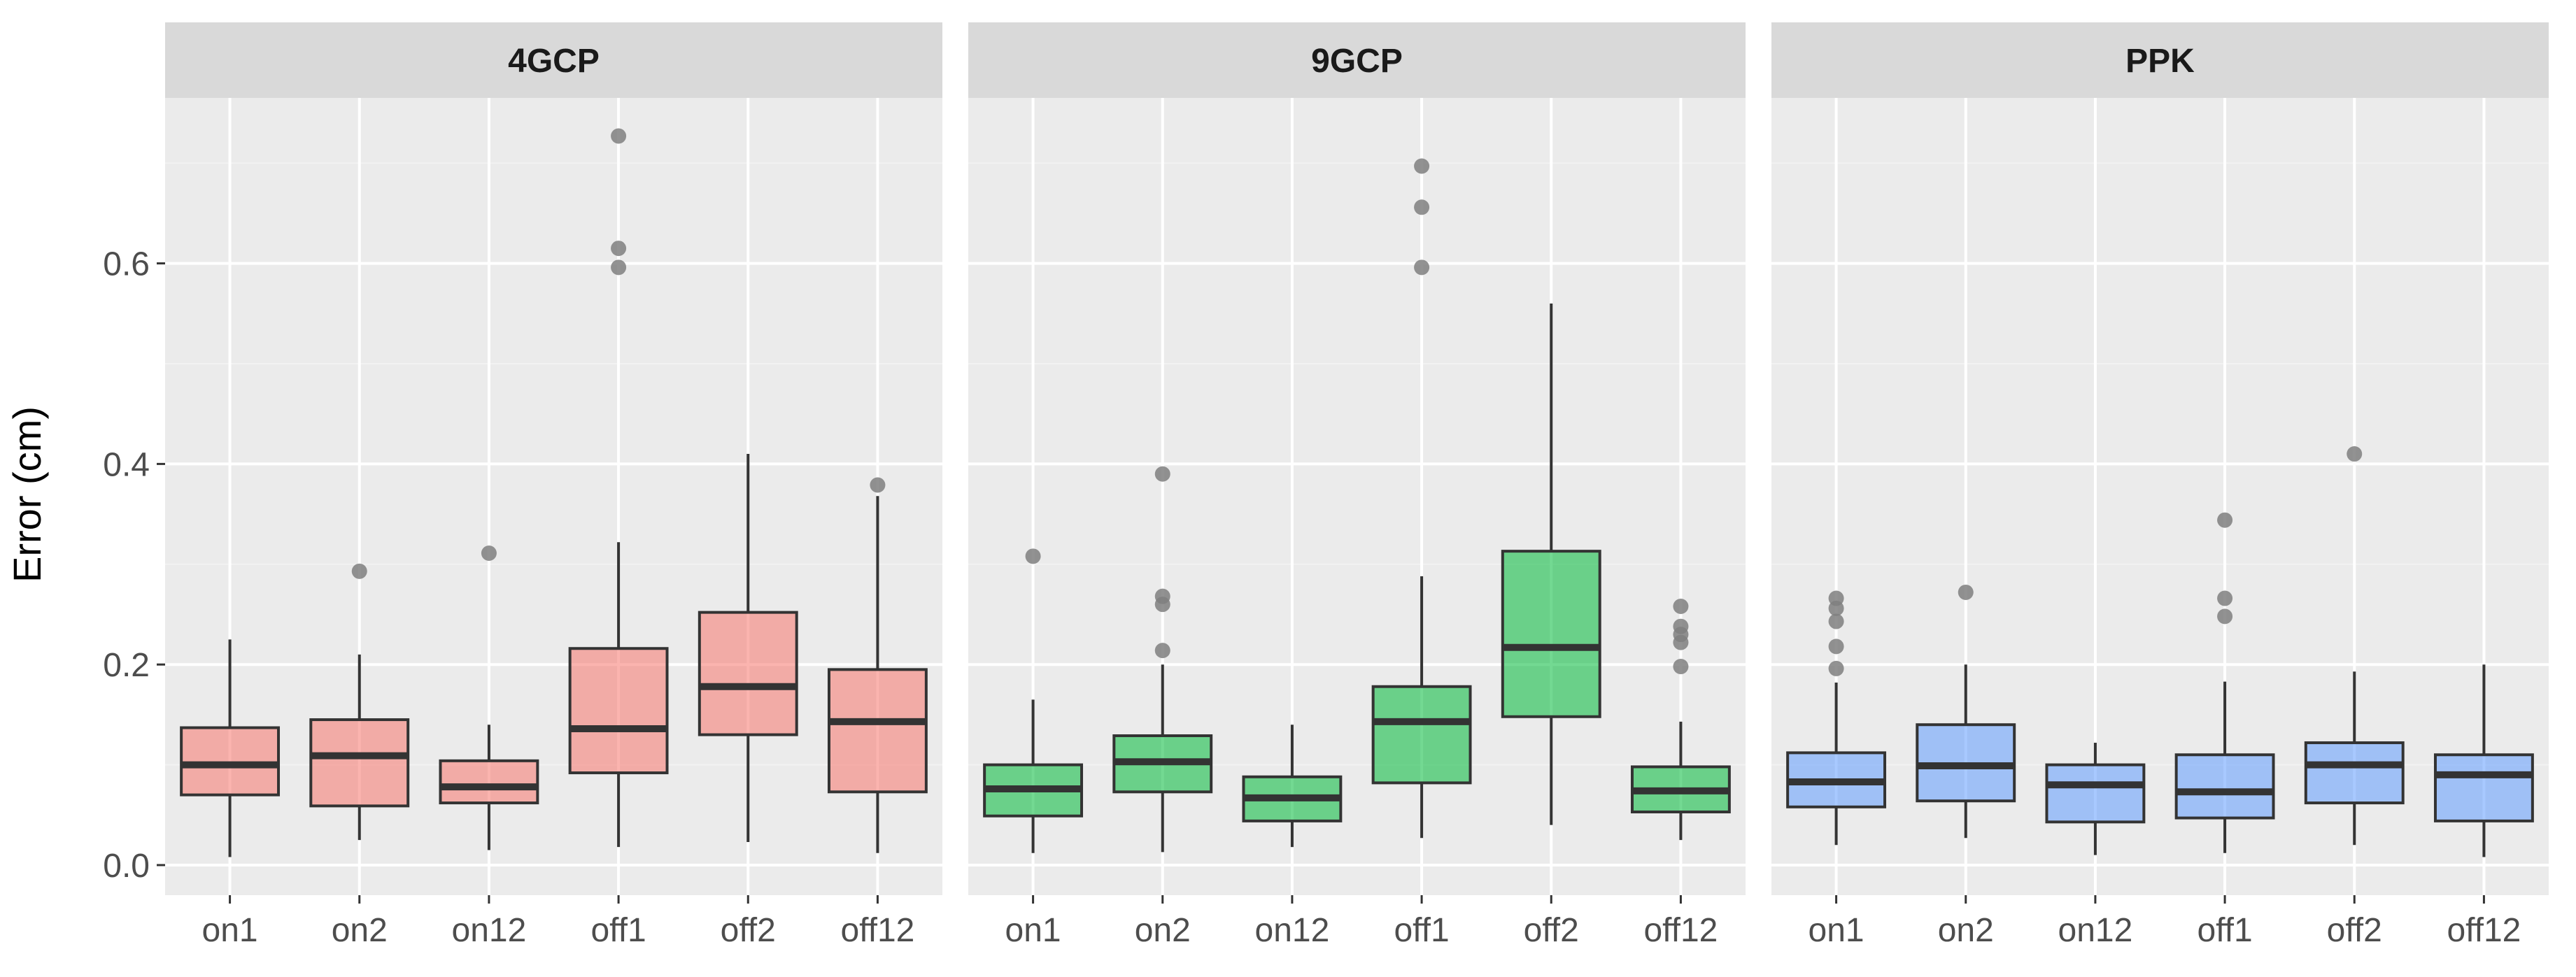 This screenshot has width=2576, height=977. What do you see at coordinates (1421, 499) in the screenshot?
I see `box-9gcp-off1` at bounding box center [1421, 499].